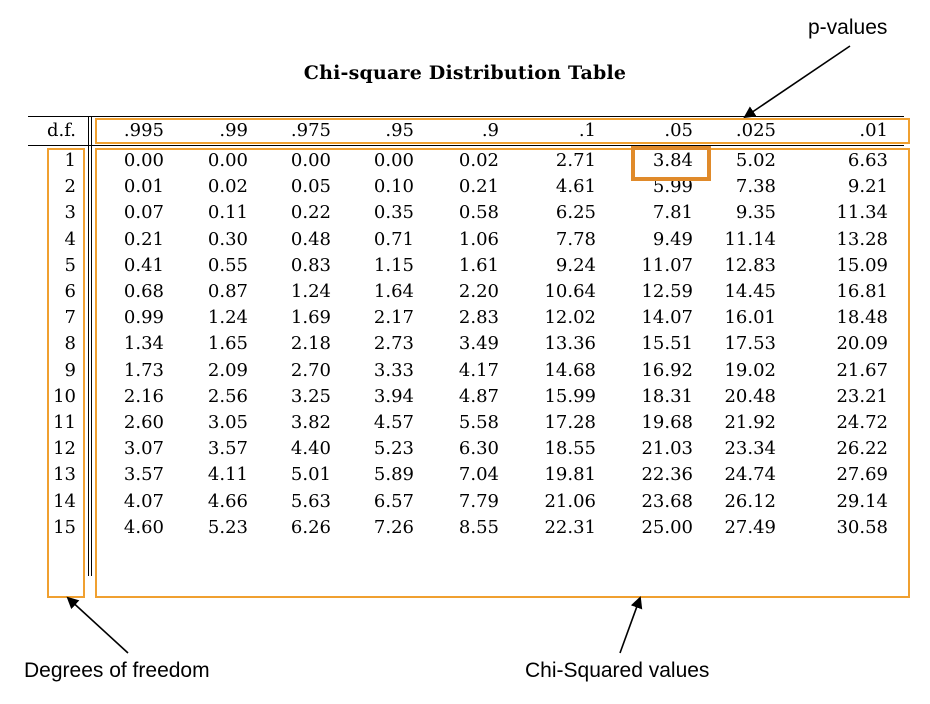 The height and width of the screenshot is (704, 930). What do you see at coordinates (575, 213) in the screenshot?
I see `value-cell: 6.25` at bounding box center [575, 213].